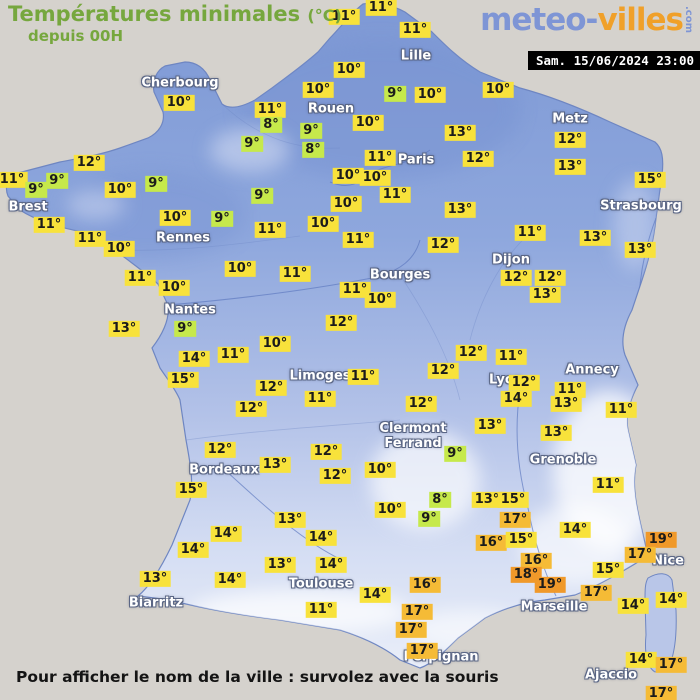 Image resolution: width=700 pixels, height=700 pixels. Describe the element at coordinates (587, 20) in the screenshot. I see `meteo-villes-logo: meteo-villes .com` at that location.